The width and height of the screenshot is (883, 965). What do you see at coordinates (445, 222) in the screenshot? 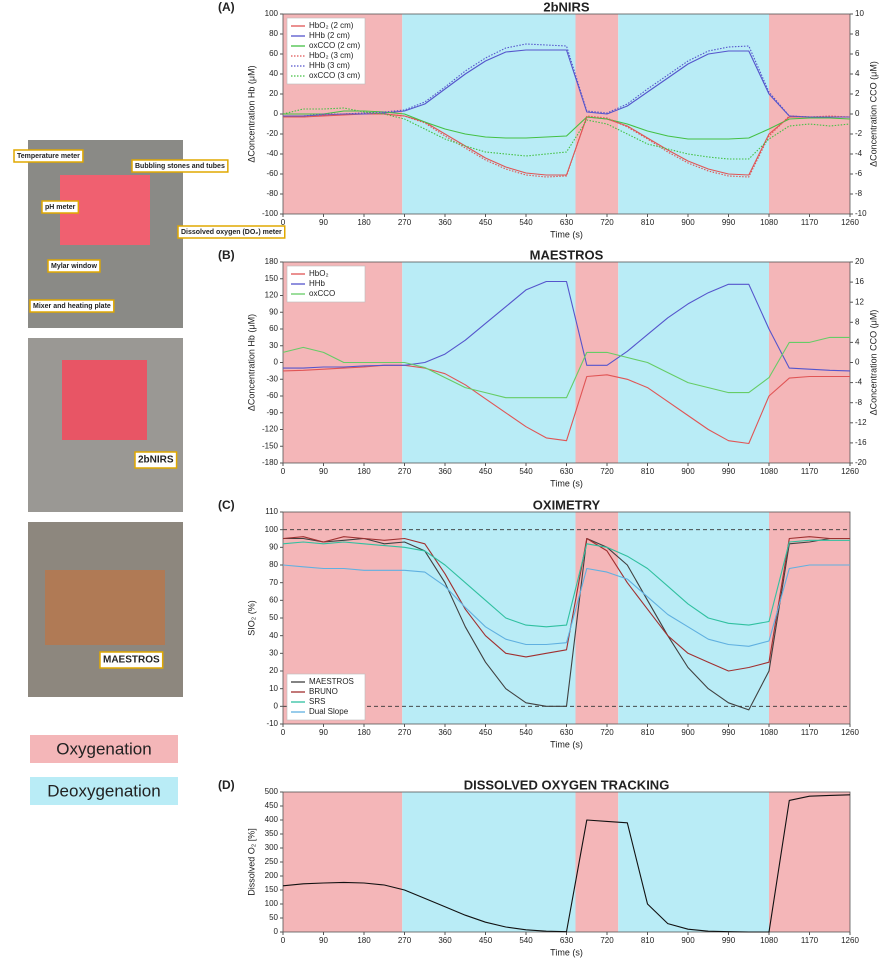
I see `x-tick-label: 360` at bounding box center [445, 222].